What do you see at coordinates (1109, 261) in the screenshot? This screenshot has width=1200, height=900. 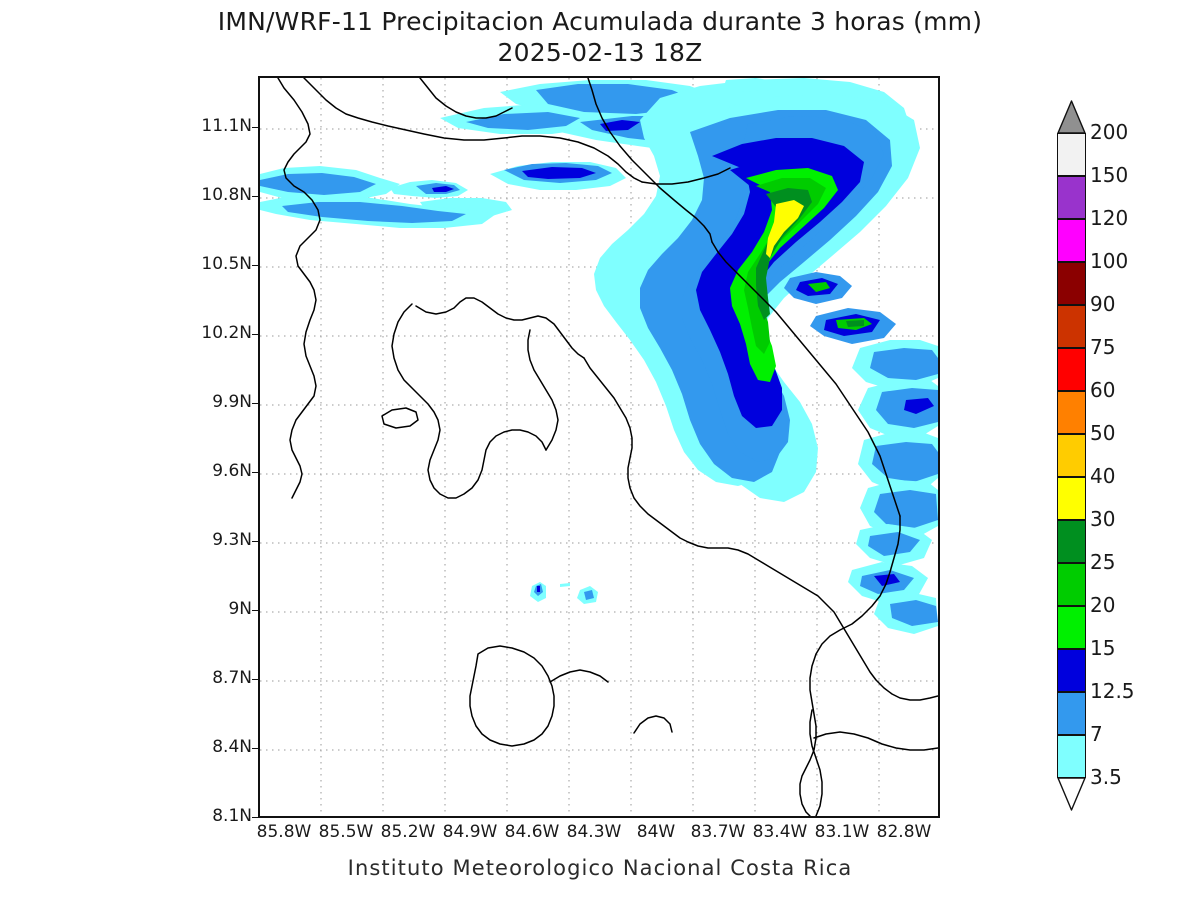 I see `colorbar-label-100: 100` at bounding box center [1109, 261].